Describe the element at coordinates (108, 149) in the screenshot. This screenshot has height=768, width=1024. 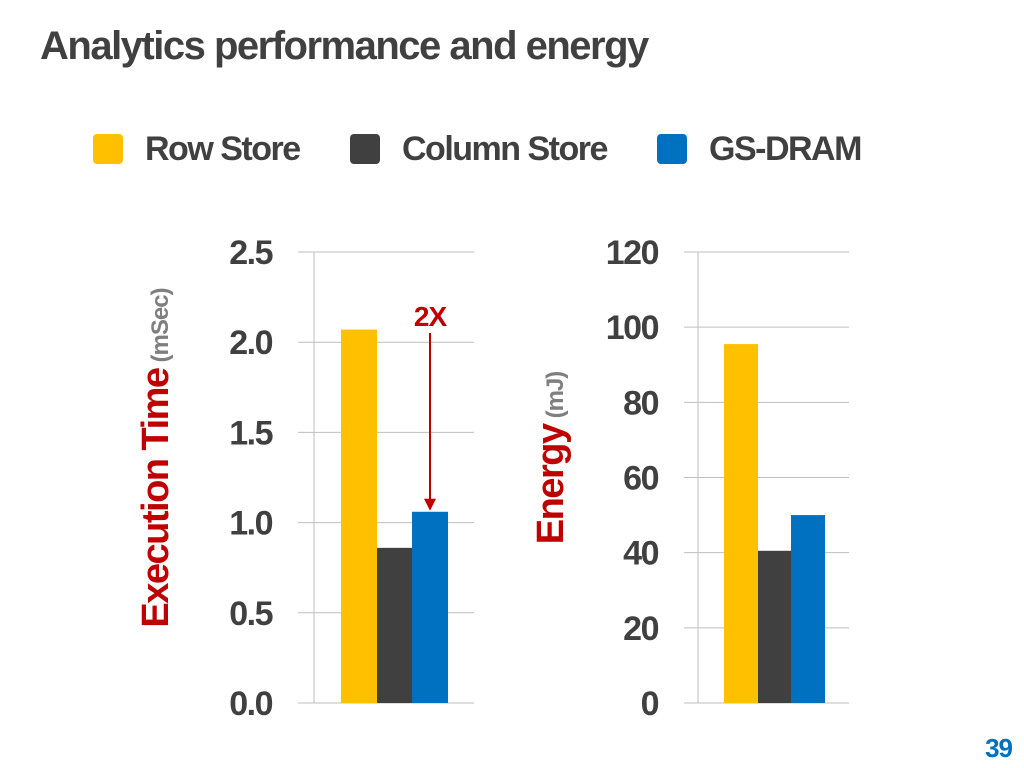
I see `legend-swatch-row-store` at that location.